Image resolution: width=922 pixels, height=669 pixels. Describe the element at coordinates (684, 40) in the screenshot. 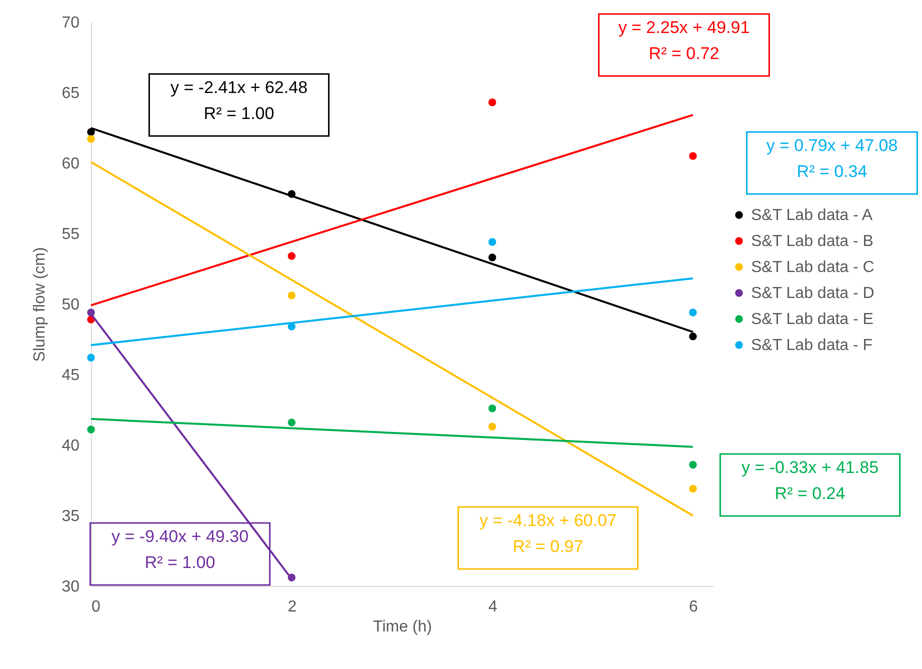

I see `annotation: y = 2.25x + 49.91 R² = 0.72` at that location.